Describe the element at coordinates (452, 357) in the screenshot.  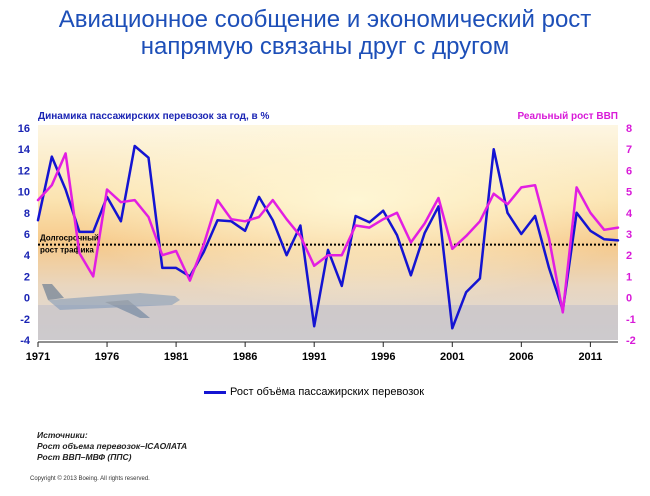
I see `x-tick-label: 2001` at that location.